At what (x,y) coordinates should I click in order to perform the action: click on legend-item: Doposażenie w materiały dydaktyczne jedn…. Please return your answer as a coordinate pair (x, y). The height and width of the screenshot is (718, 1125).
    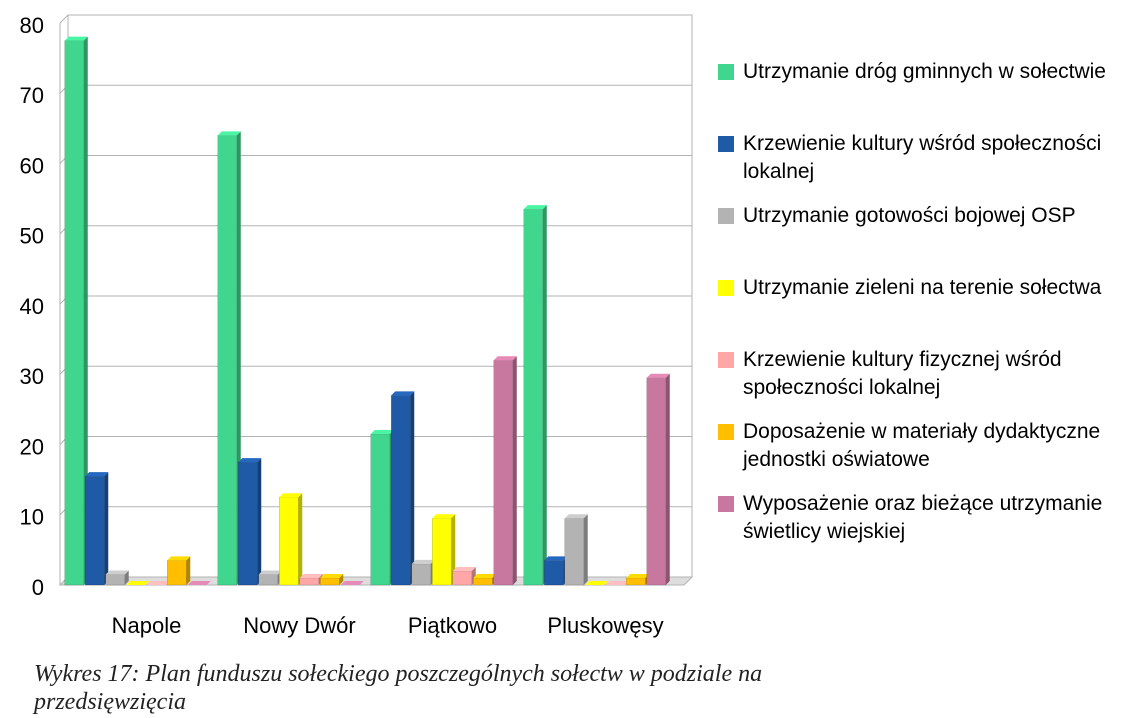
    Looking at the image, I should click on (918, 454).